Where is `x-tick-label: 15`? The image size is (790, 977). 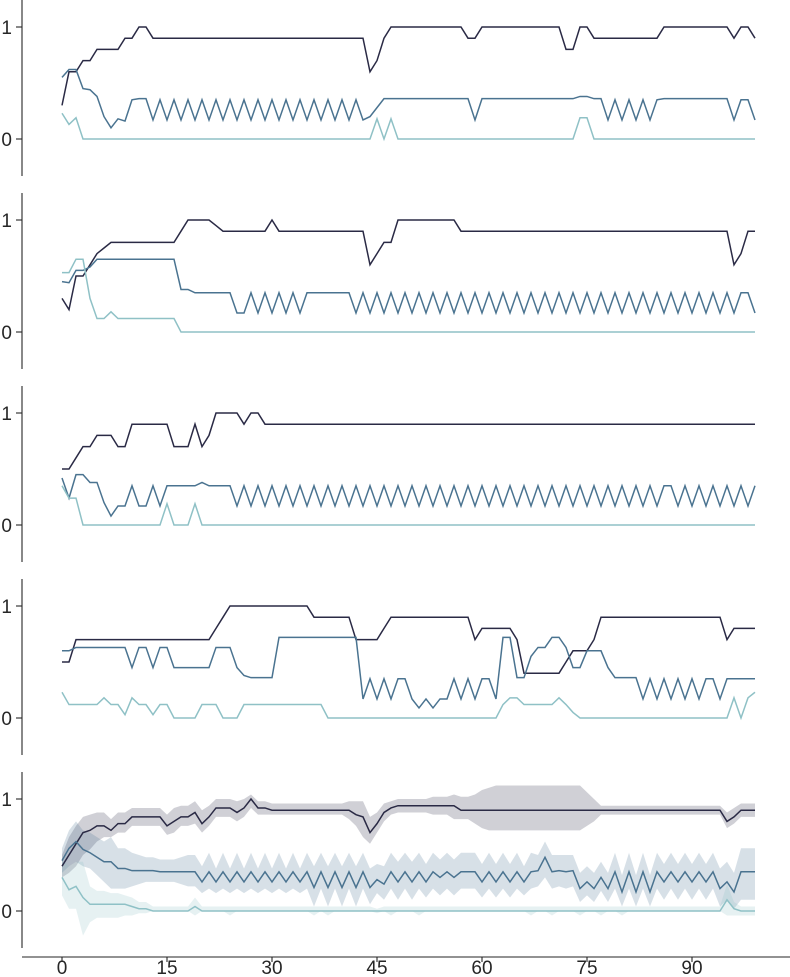 x-tick-label: 15 is located at coordinates (166, 967).